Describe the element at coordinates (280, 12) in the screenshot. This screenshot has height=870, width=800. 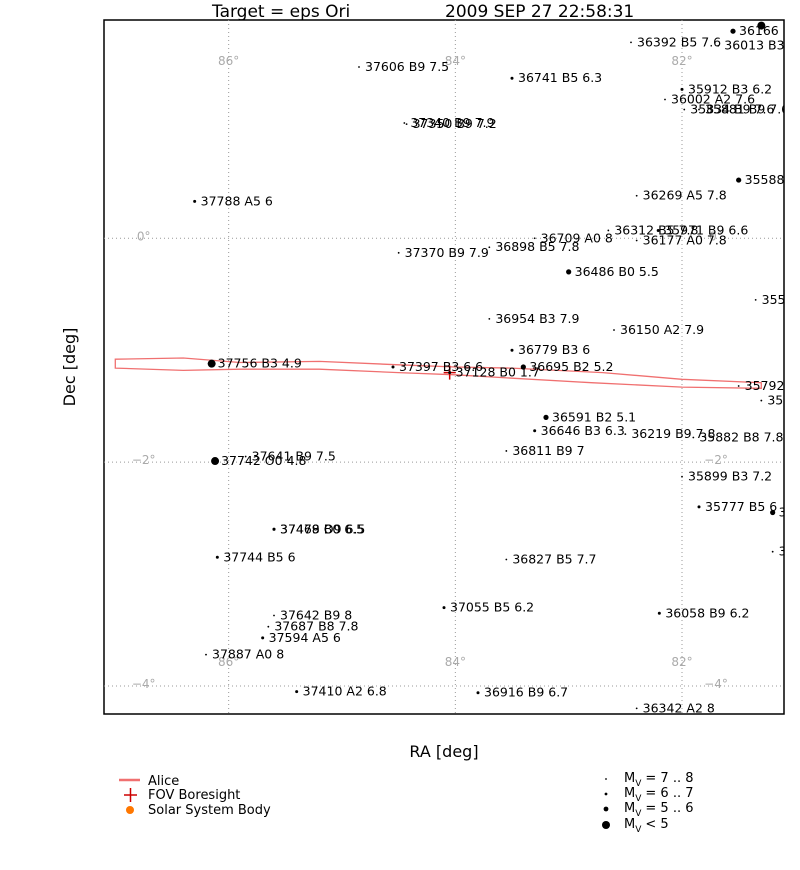
I see `chart-title-target: Target = eps Ori` at that location.